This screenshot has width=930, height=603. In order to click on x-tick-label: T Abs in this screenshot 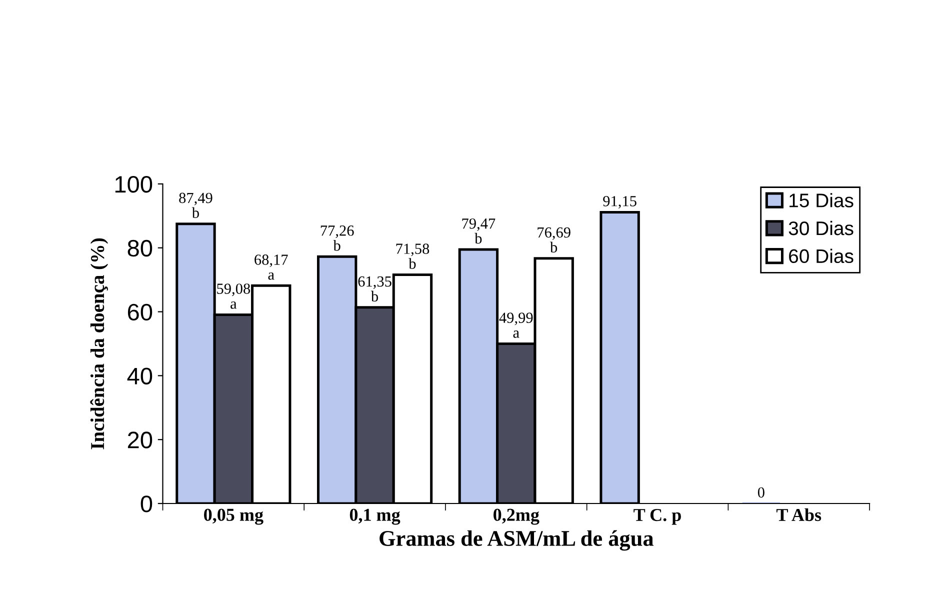, I will do `click(799, 515)`.